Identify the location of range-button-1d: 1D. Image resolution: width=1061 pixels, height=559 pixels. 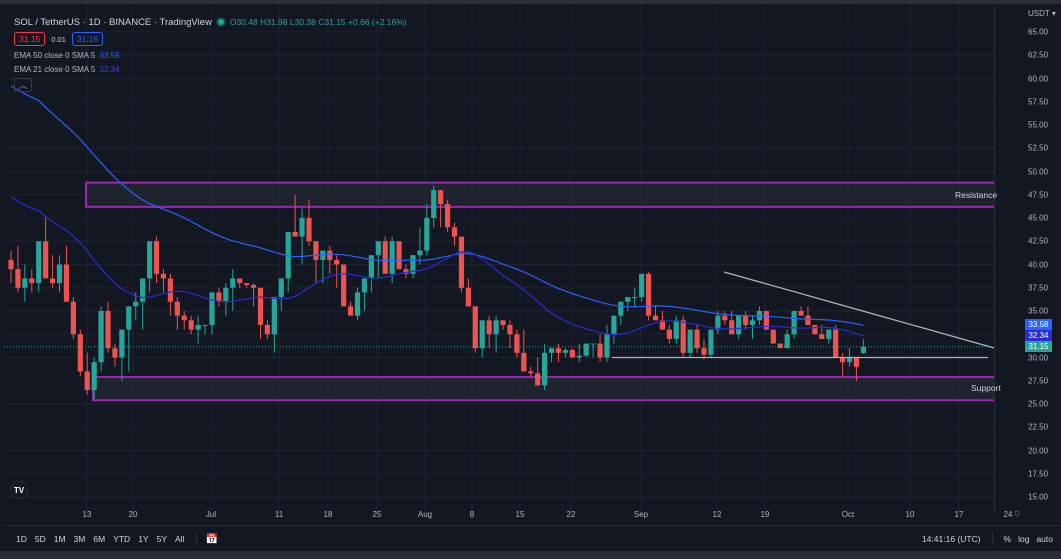
(21, 539).